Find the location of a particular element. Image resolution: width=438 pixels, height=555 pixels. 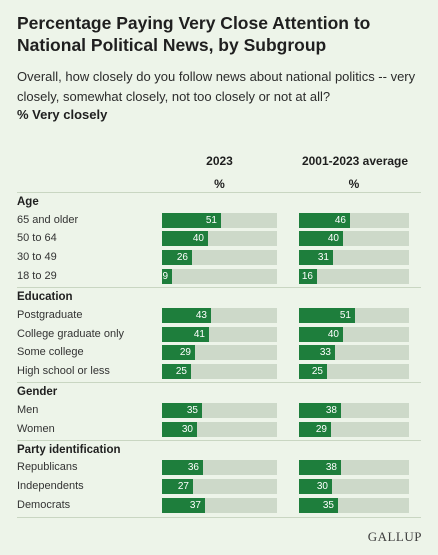

bar-track: 46 is located at coordinates (354, 220).